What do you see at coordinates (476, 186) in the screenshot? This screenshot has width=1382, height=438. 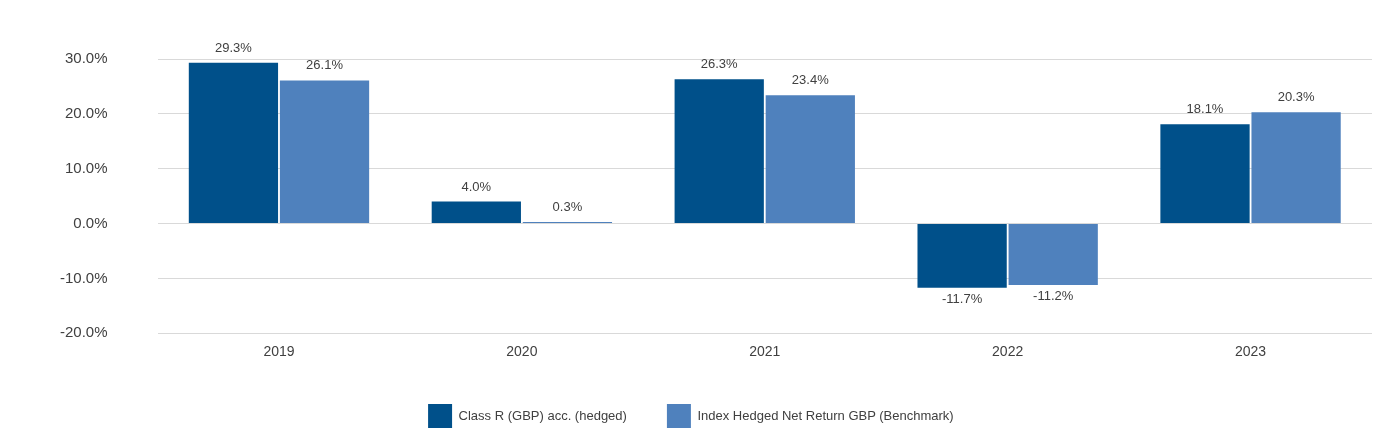 I see `data-label: 4.0%` at bounding box center [476, 186].